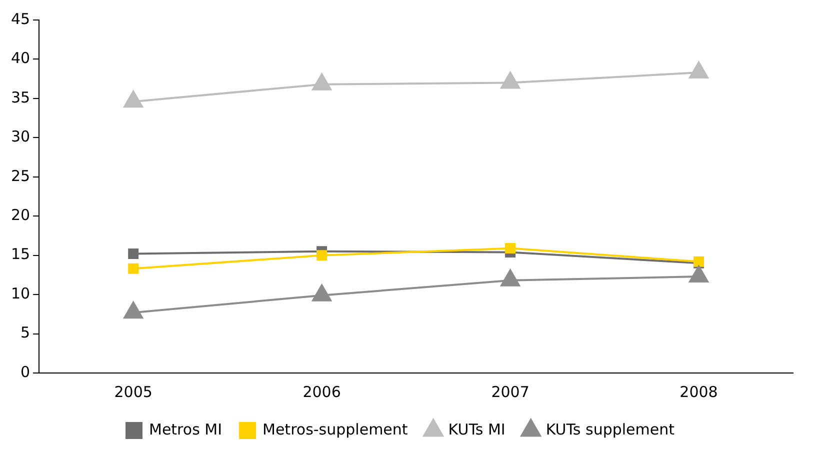 This screenshot has height=457, width=823. I want to click on y-tick-label: 20, so click(20, 215).